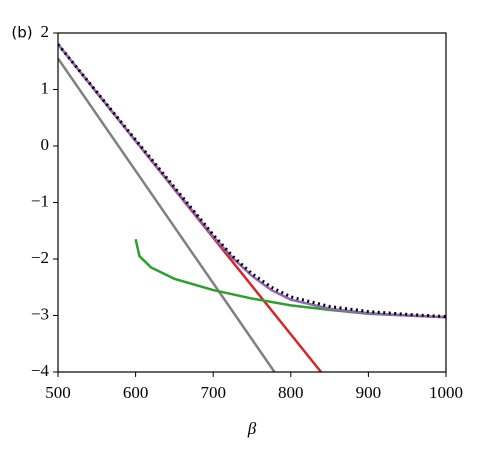 Image resolution: width=493 pixels, height=461 pixels. I want to click on x-tick-label: 600, so click(136, 392).